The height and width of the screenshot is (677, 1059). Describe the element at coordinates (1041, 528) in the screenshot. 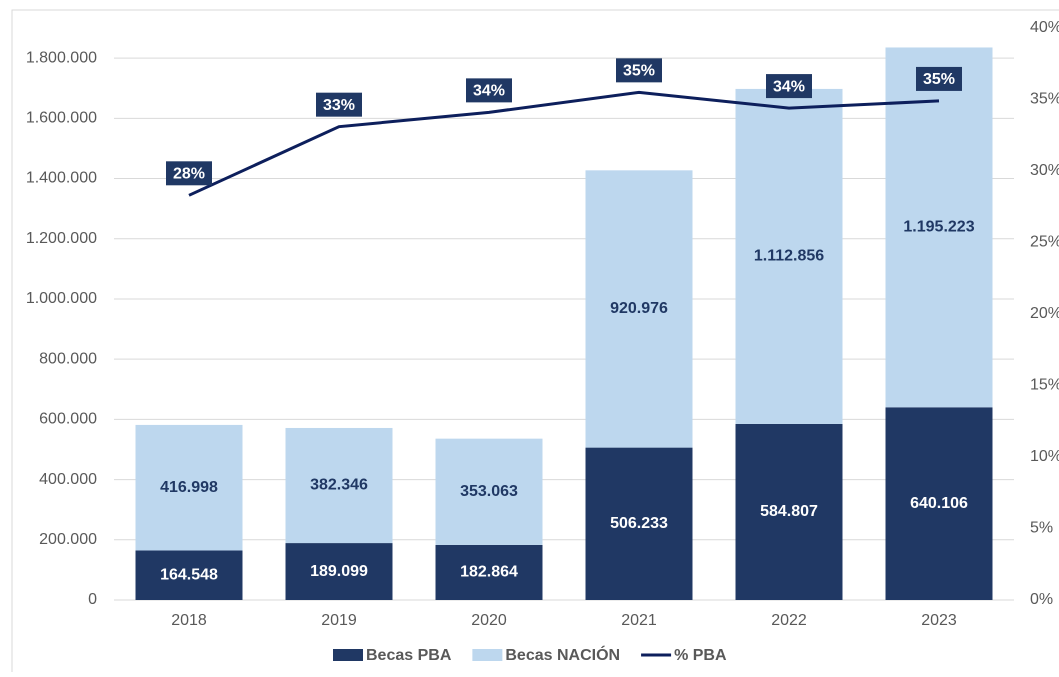

I see `y2-tick-label: 5%` at that location.